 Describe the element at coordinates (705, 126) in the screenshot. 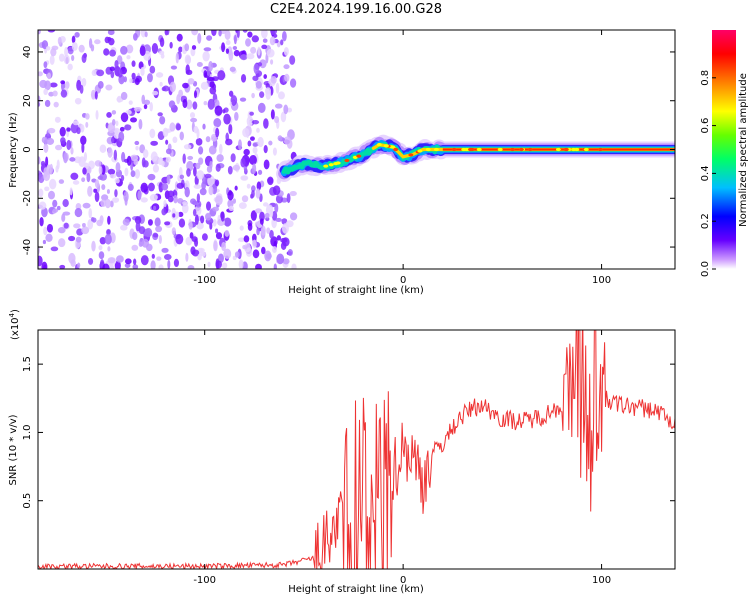

I see `colorbar-tick-label: 0.6` at that location.